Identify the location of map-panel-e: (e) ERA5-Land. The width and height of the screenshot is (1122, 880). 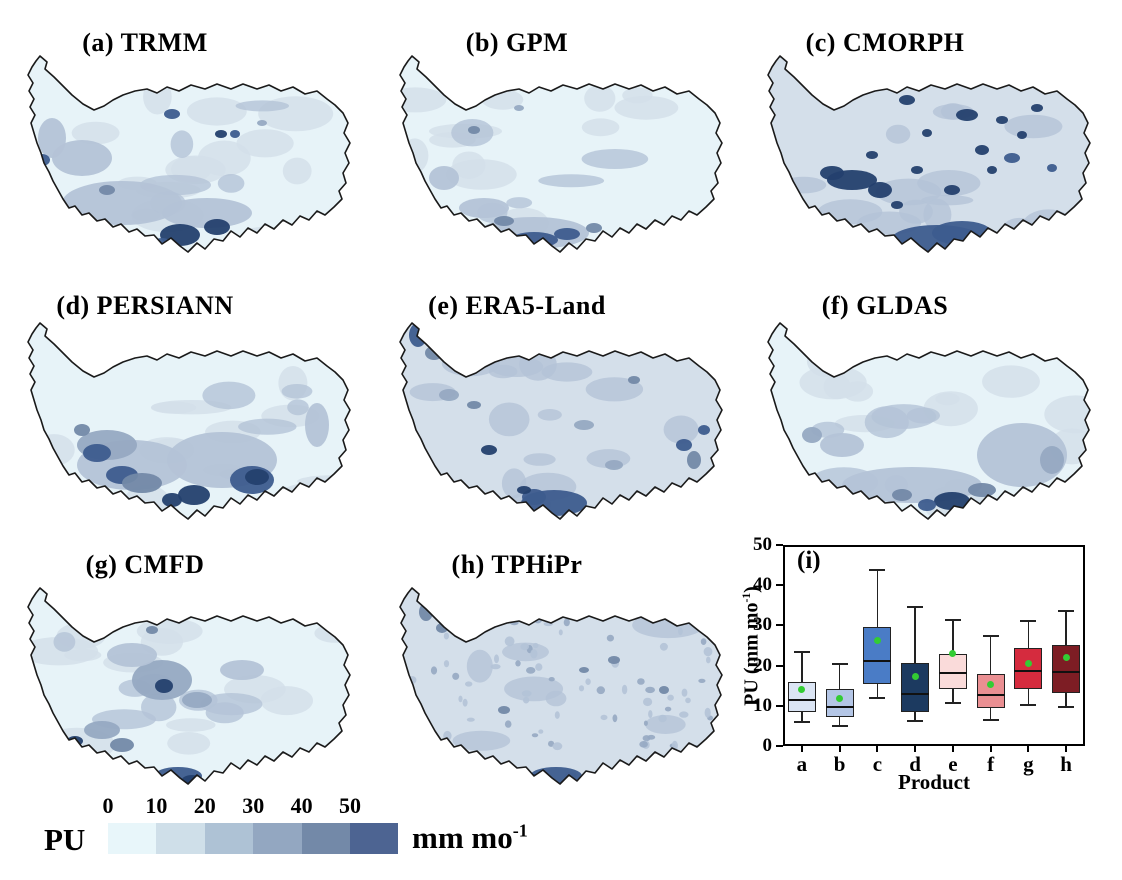
(565, 414).